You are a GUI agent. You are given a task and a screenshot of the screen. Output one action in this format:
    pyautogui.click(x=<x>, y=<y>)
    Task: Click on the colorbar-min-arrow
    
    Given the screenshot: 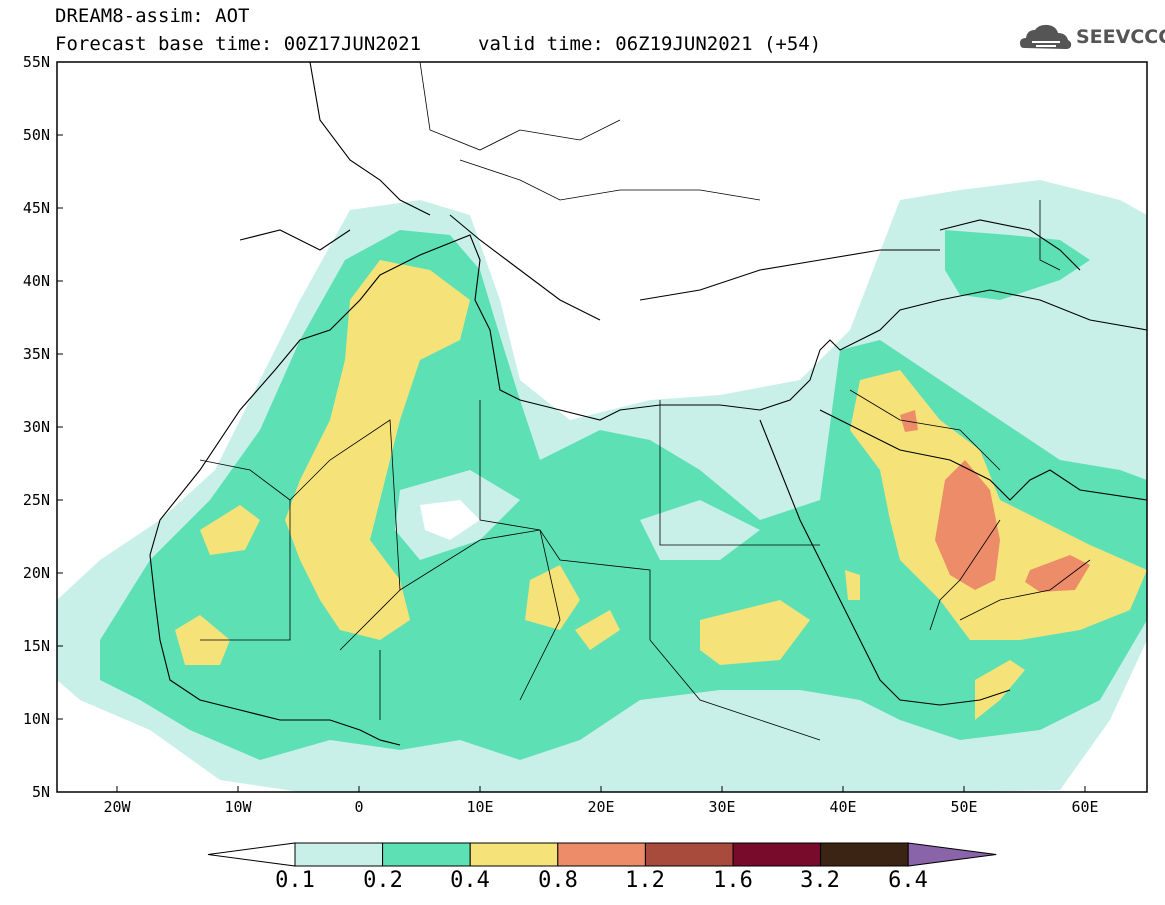 What is the action you would take?
    pyautogui.click(x=251, y=854)
    